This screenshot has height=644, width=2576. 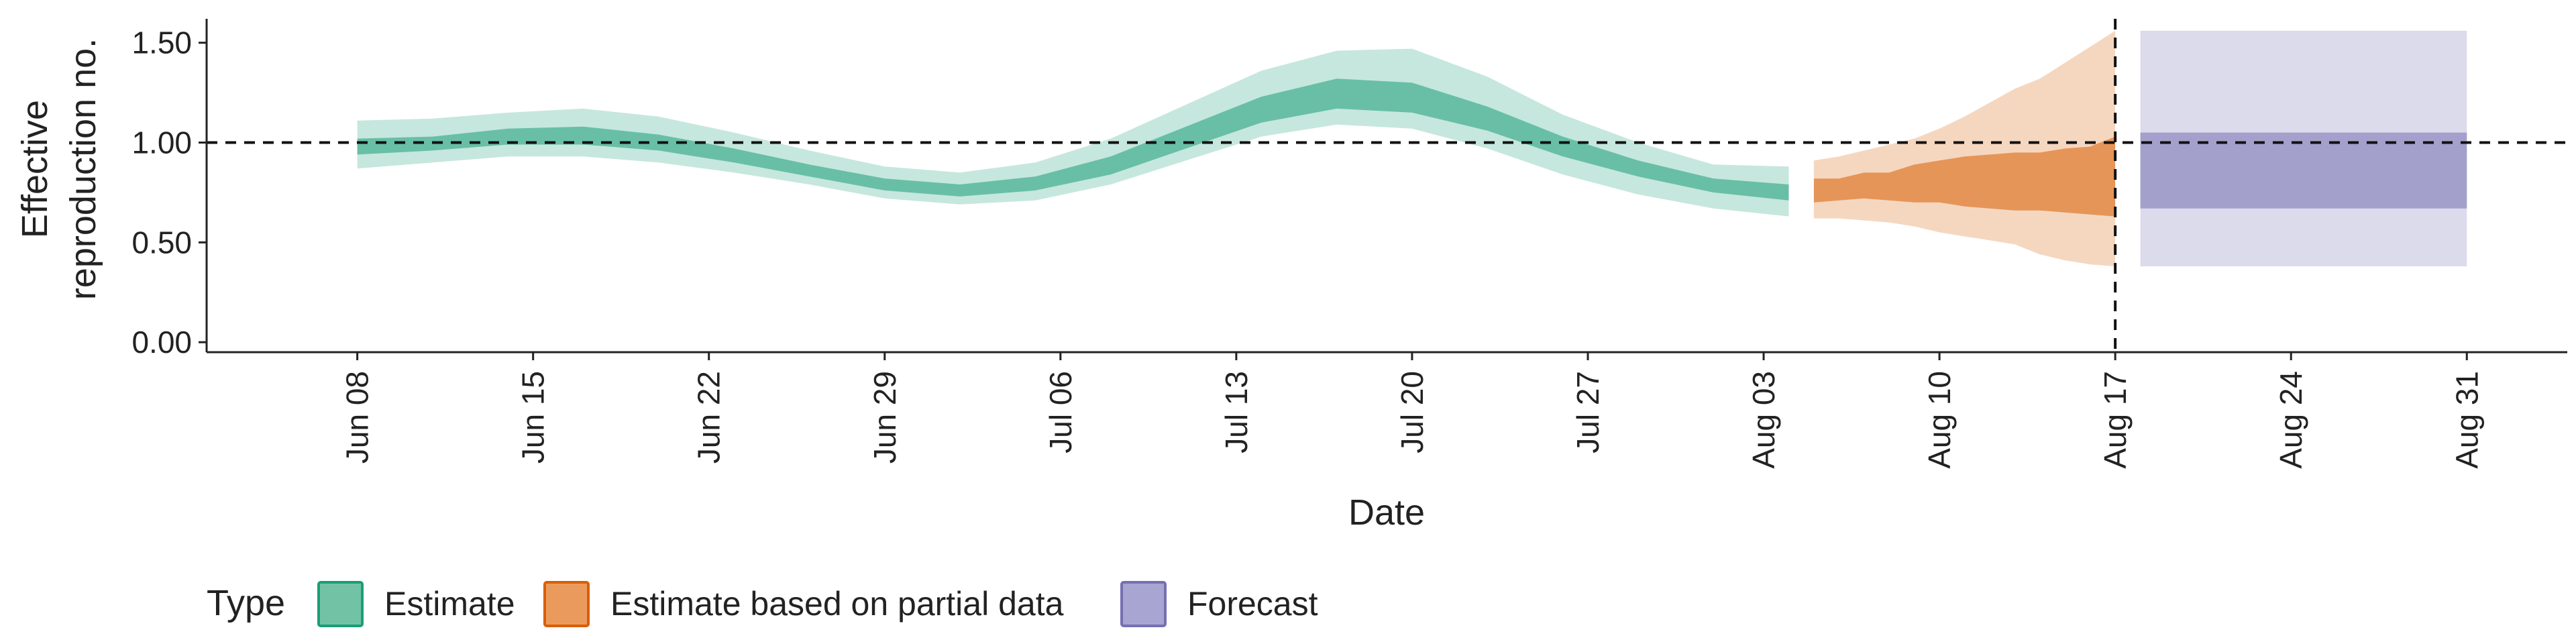 I want to click on x-tick-label: Aug 10, so click(x=1939, y=420).